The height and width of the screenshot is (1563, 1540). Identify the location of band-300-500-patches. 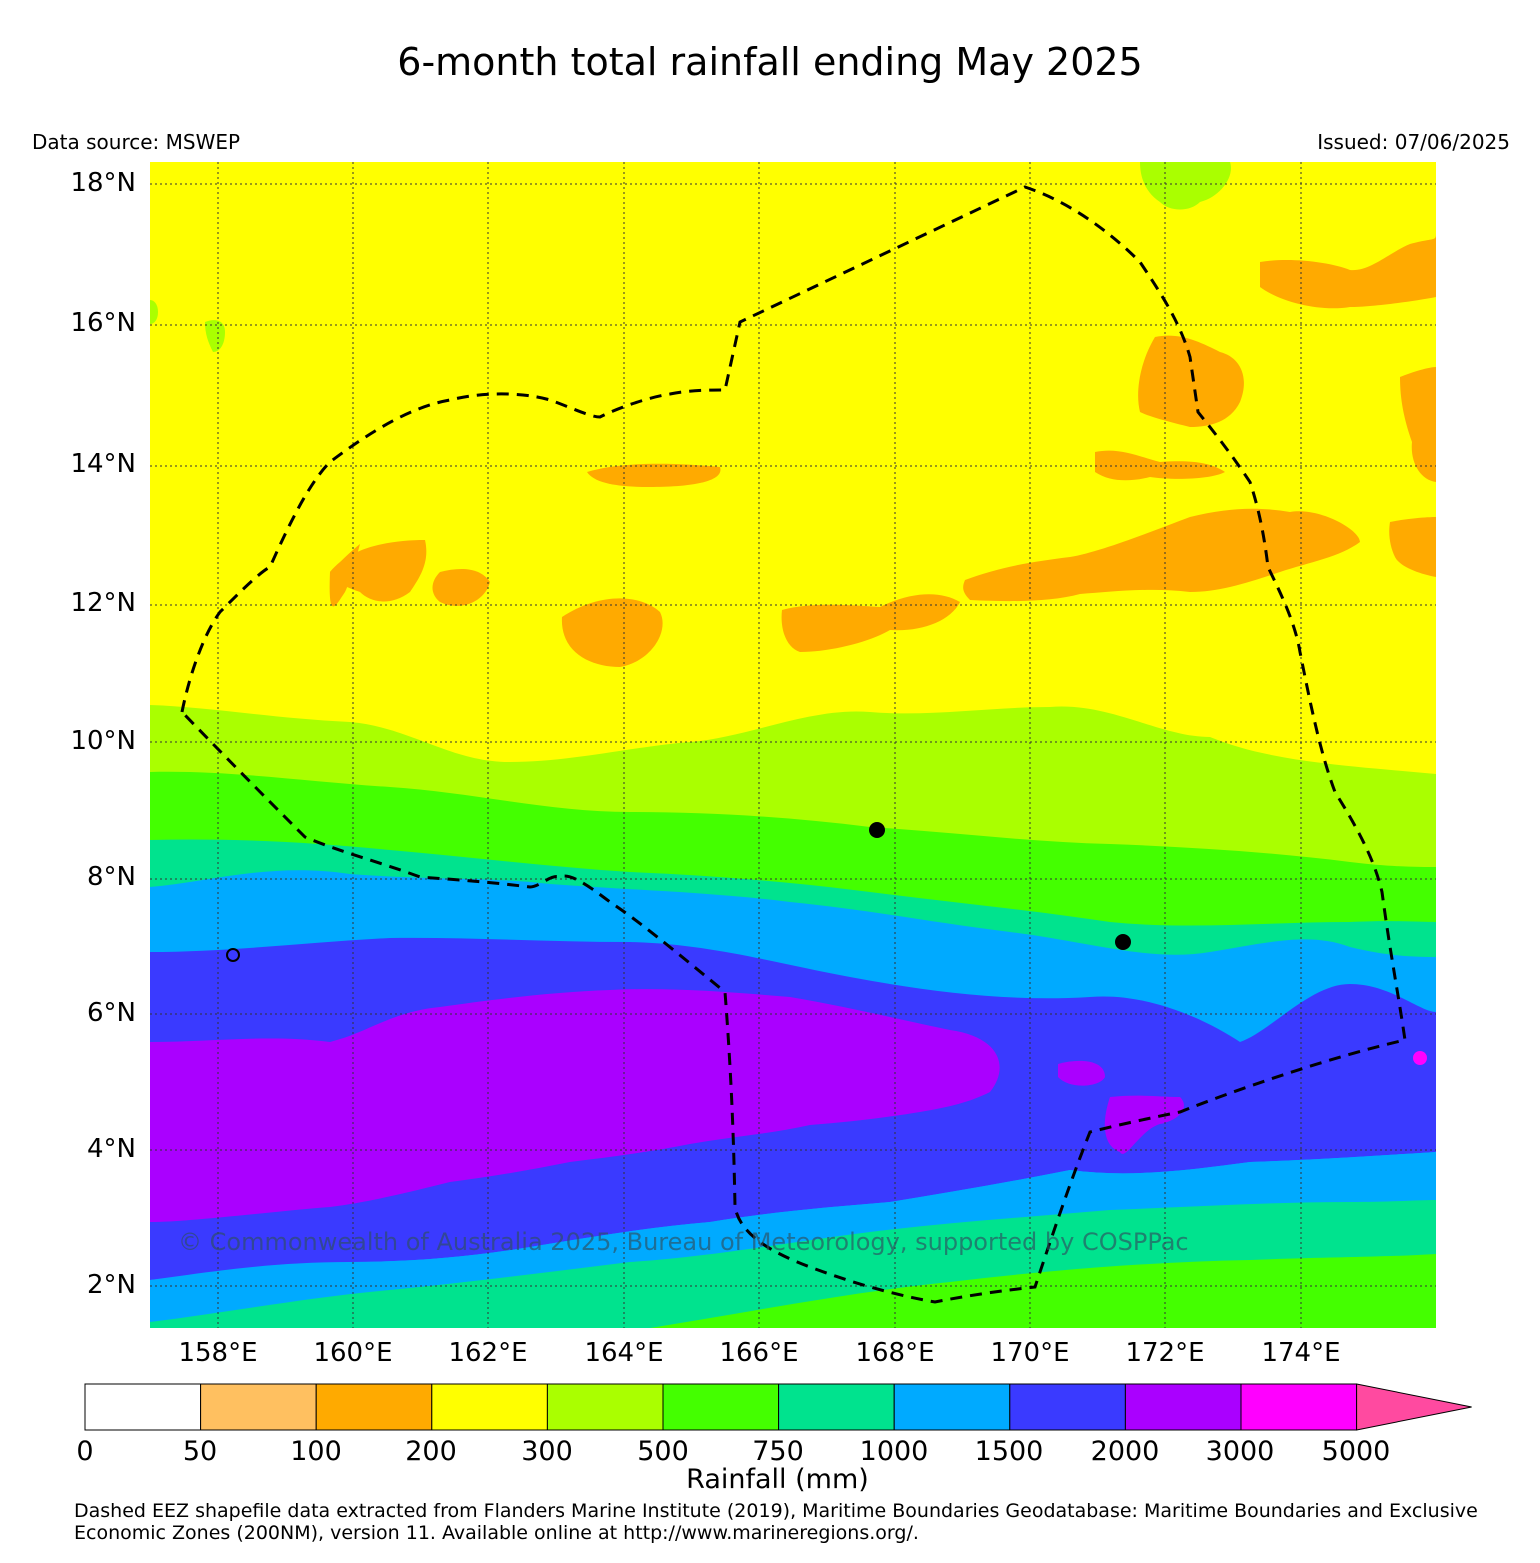
(690, 257).